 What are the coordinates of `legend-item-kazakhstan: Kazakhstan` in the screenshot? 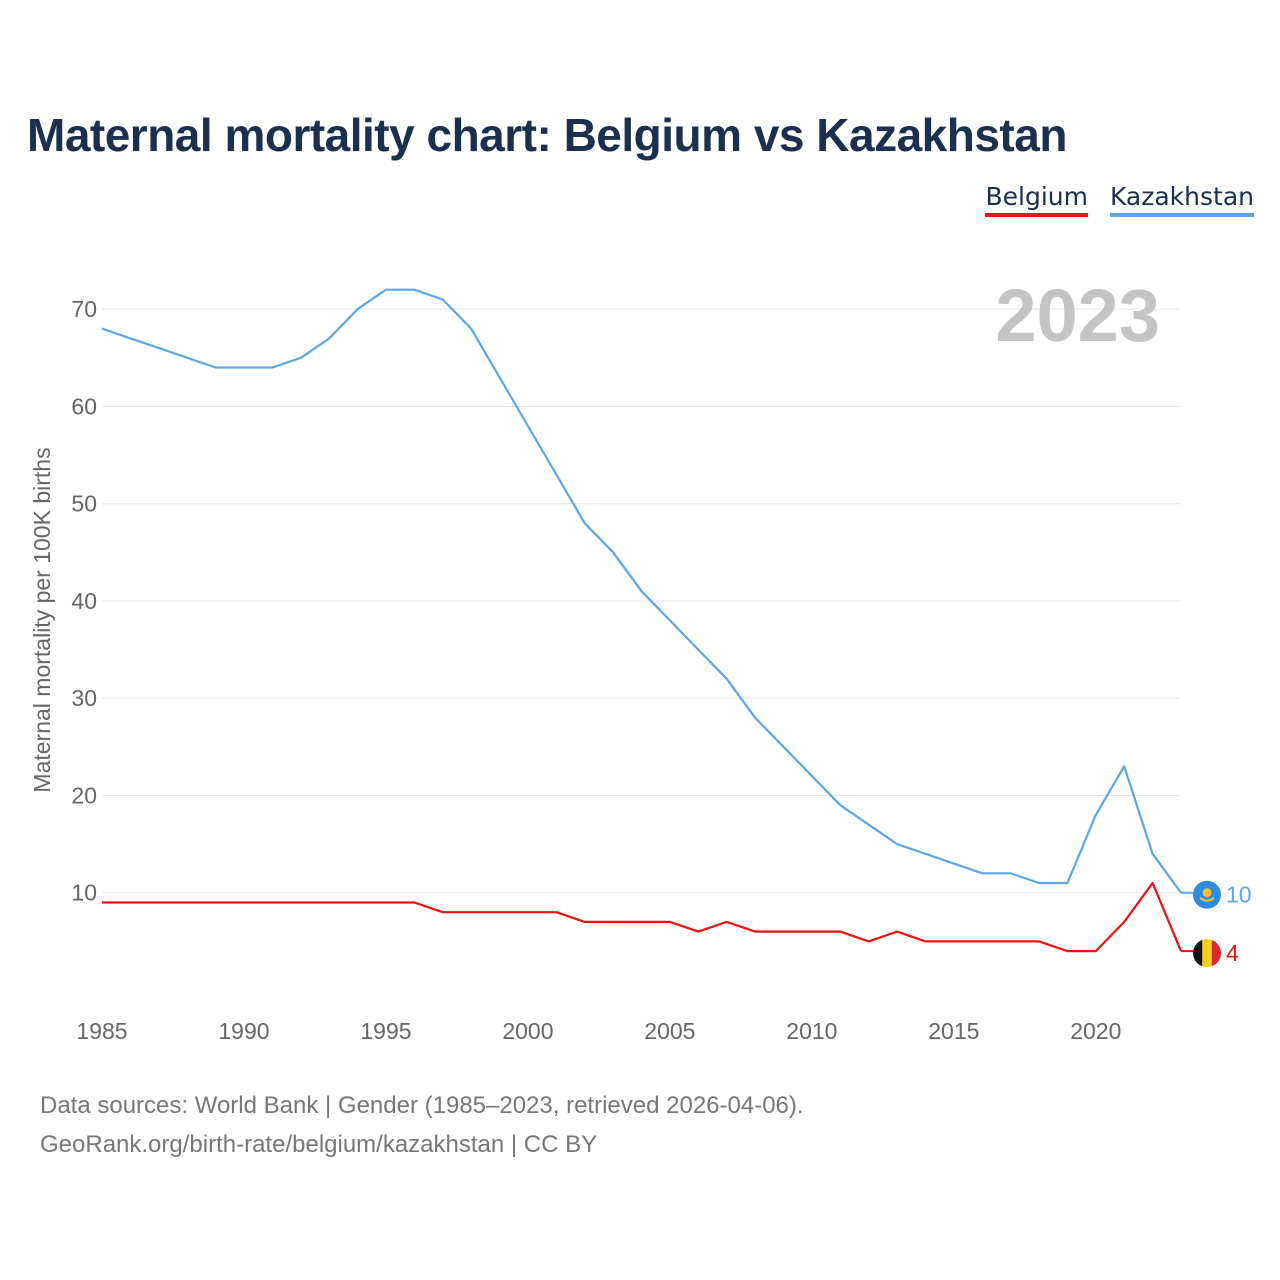 It's located at (1181, 199).